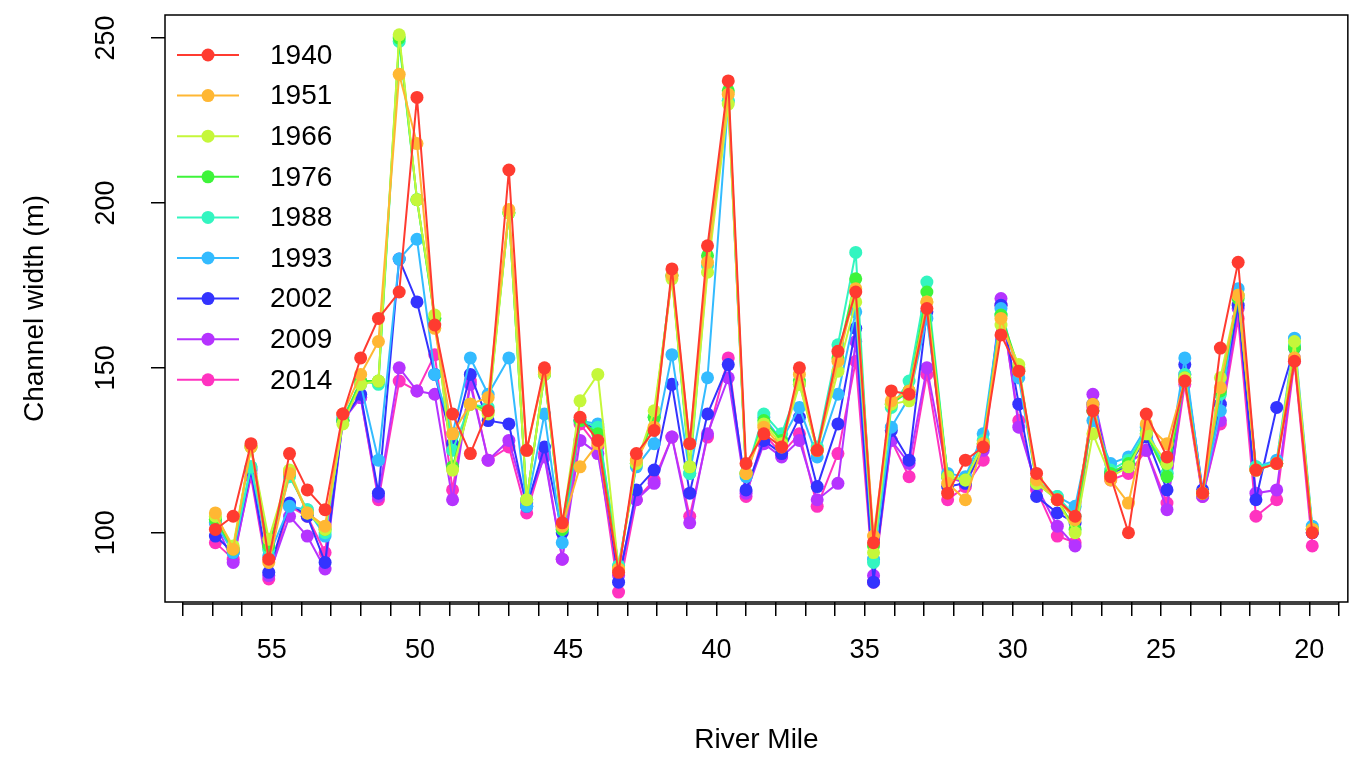  Describe the element at coordinates (301, 95) in the screenshot. I see `legend-label: 1951` at that location.